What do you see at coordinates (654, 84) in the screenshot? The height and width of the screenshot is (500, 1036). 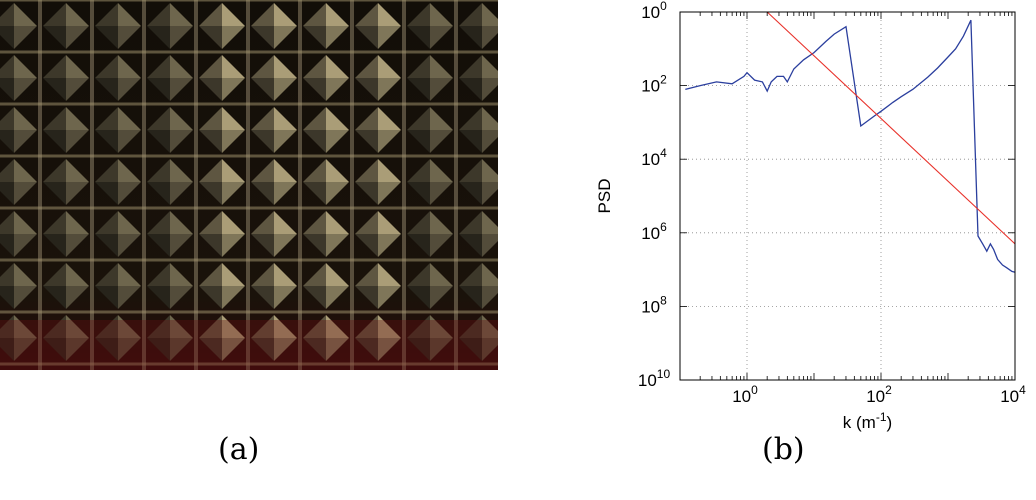 I see `y-tick-label: 10²` at bounding box center [654, 84].